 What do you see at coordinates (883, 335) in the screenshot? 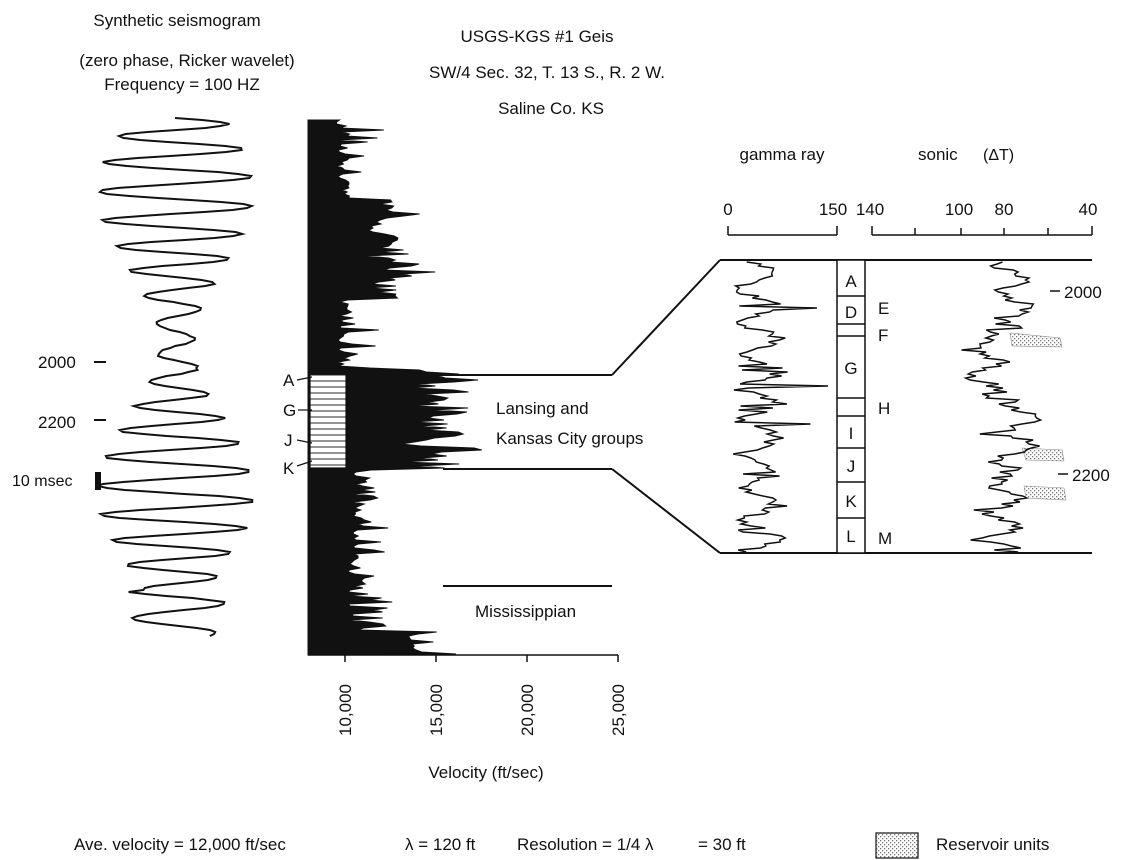
I see `zone-f: F` at bounding box center [883, 335].